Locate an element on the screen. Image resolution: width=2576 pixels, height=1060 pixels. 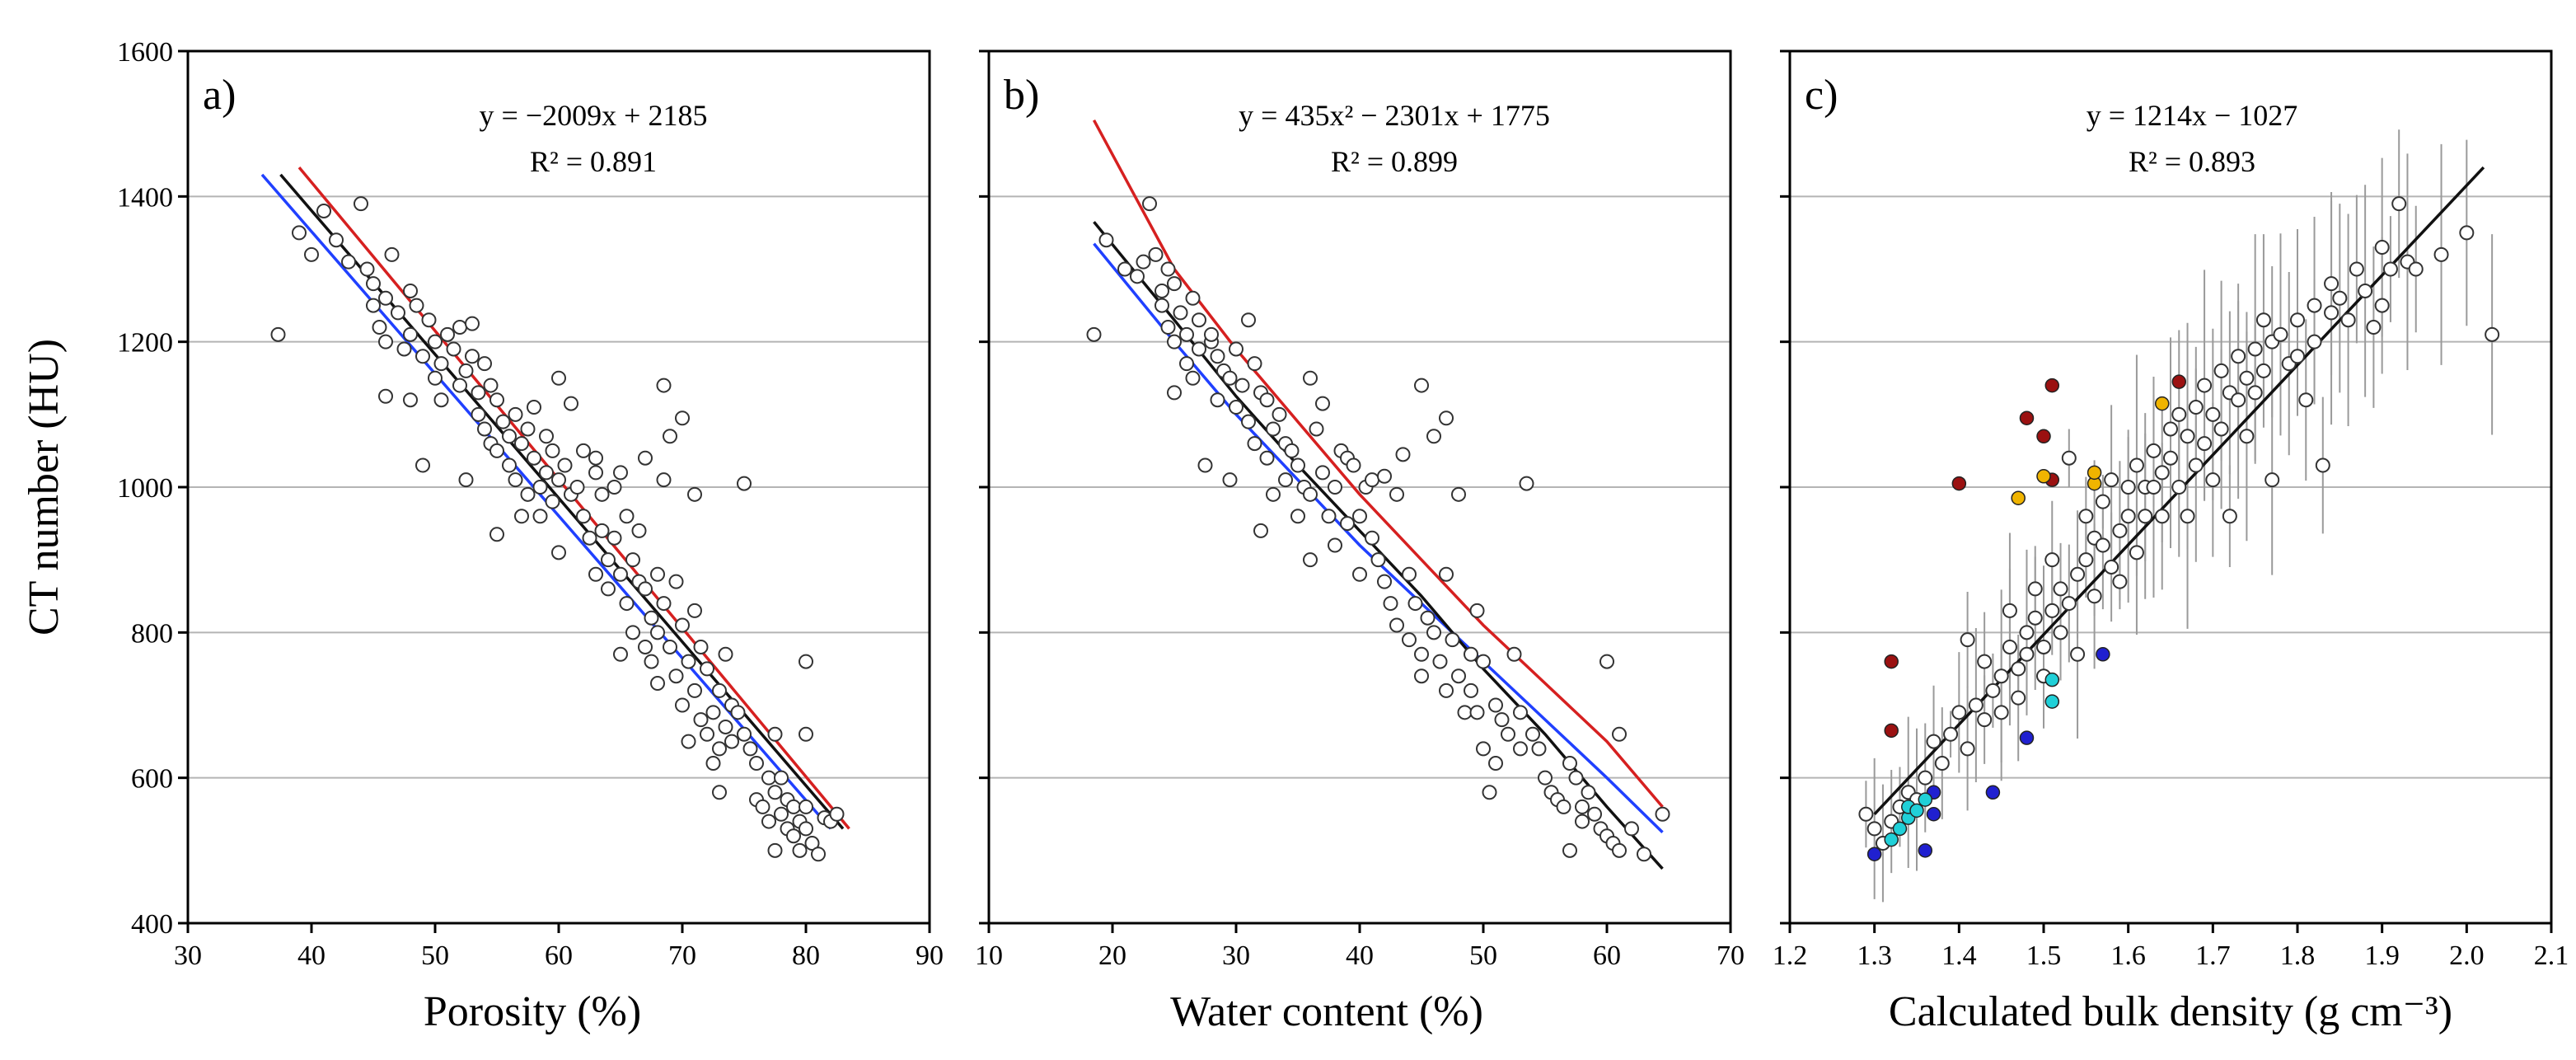
panel-a-x-tick-label: 30 is located at coordinates (188, 956).